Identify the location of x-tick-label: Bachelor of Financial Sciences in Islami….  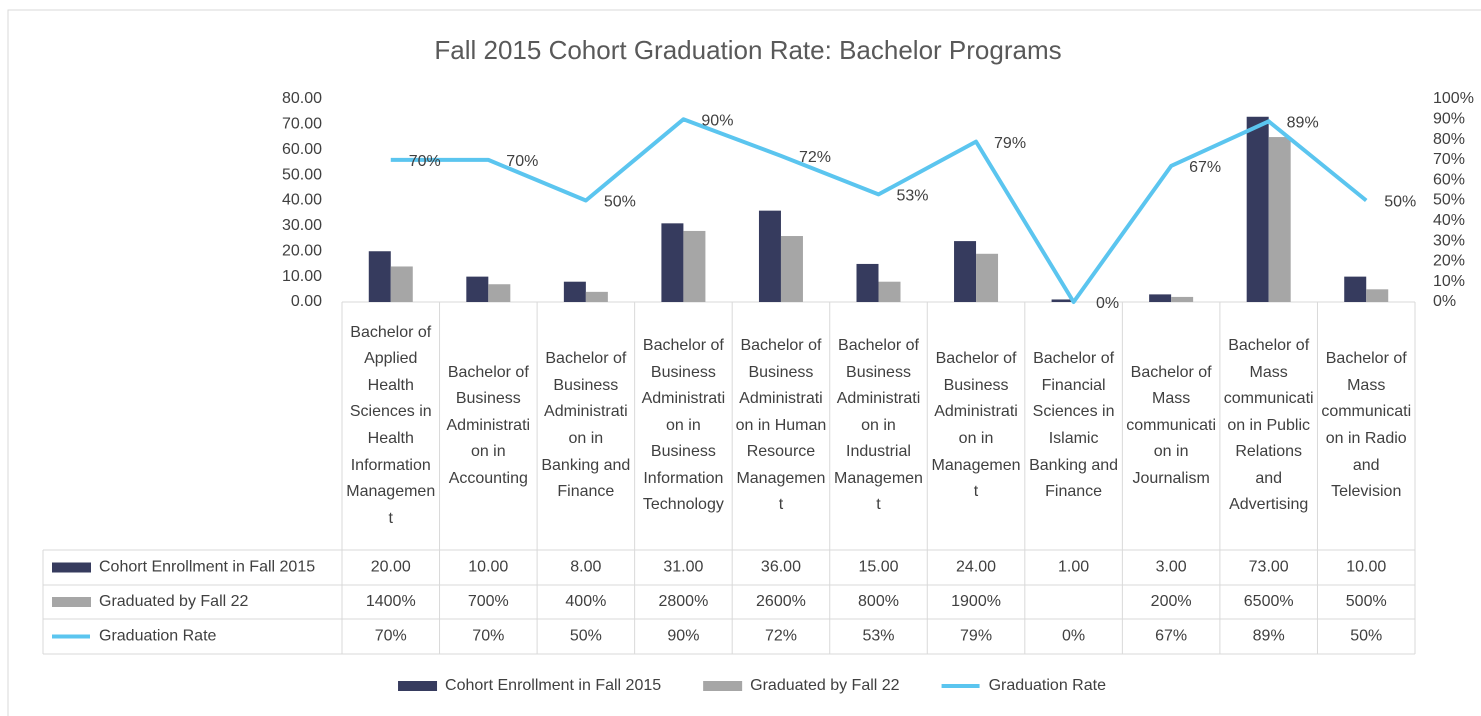
(1074, 425).